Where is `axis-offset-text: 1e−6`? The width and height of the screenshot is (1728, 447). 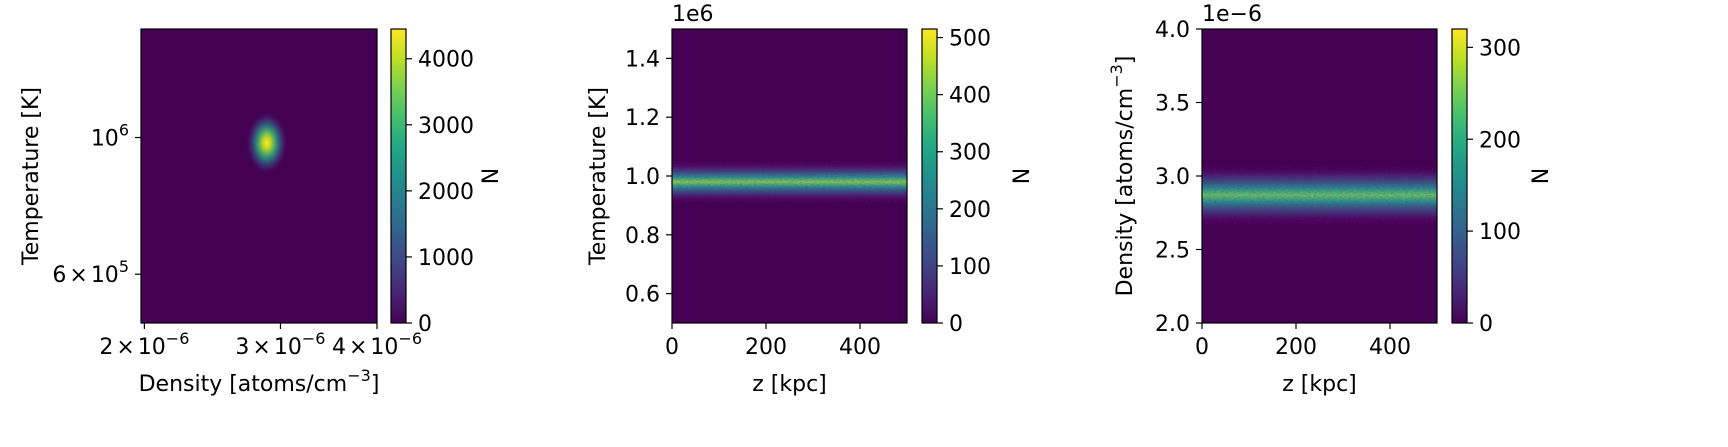 axis-offset-text: 1e−6 is located at coordinates (1232, 14).